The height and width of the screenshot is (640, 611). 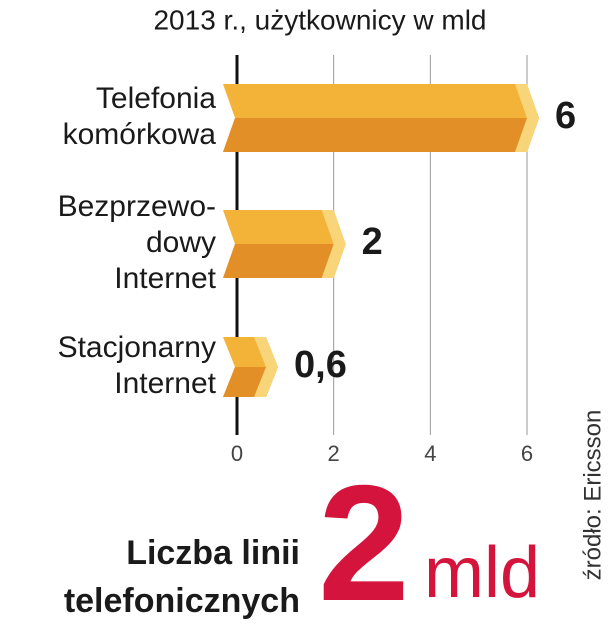 I want to click on y-tick-label: Bezprzewo-, so click(x=137, y=206).